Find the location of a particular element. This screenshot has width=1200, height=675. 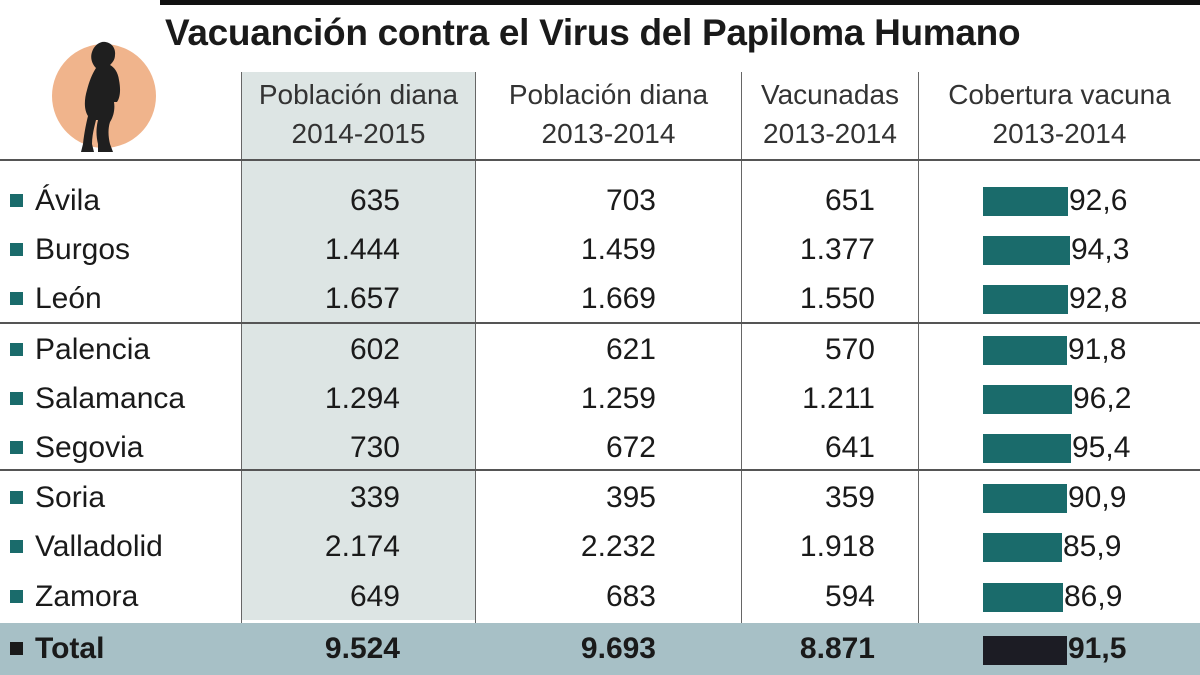

province-label: Ávila is located at coordinates (68, 200).